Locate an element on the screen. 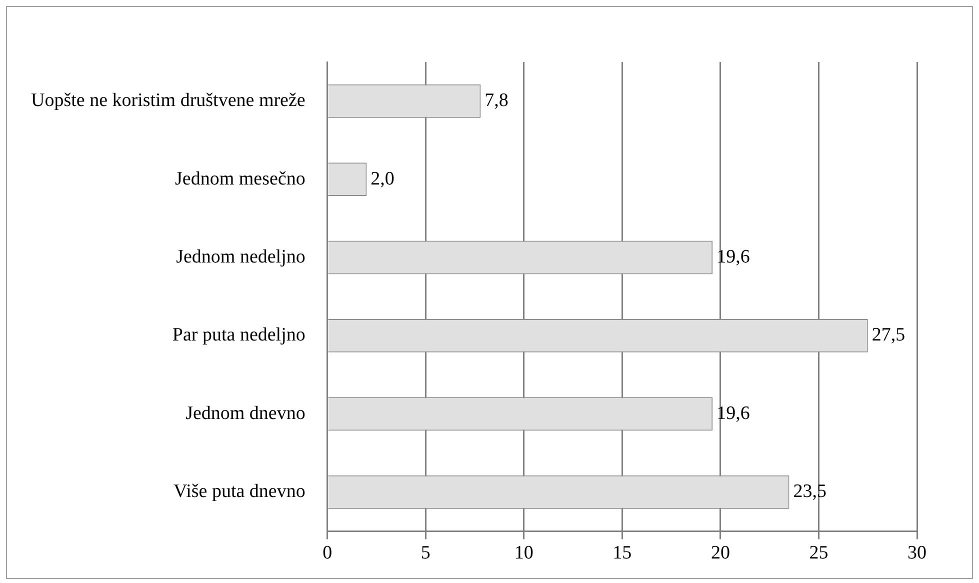  data-label: 27,5 is located at coordinates (889, 335).